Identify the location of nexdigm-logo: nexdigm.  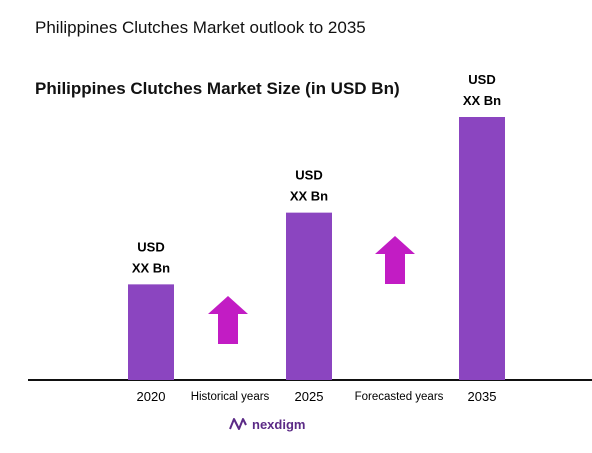
(266, 424).